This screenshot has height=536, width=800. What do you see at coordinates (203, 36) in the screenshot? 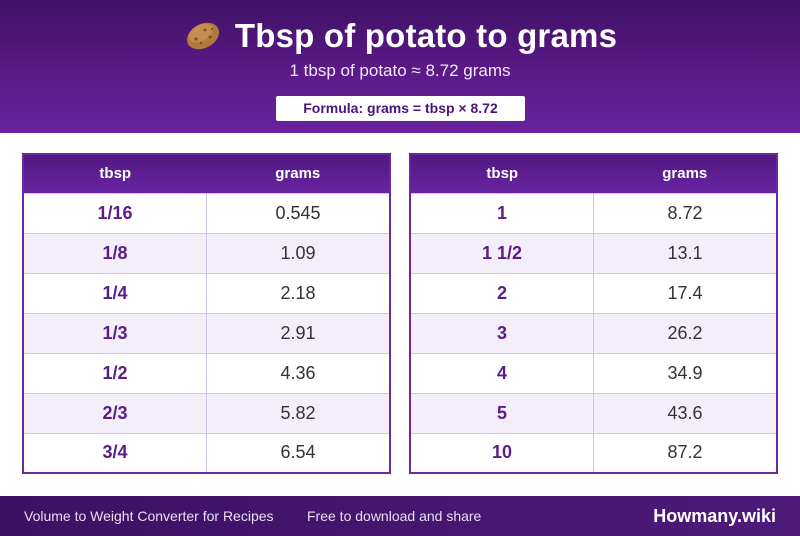
I see `potato-icon` at bounding box center [203, 36].